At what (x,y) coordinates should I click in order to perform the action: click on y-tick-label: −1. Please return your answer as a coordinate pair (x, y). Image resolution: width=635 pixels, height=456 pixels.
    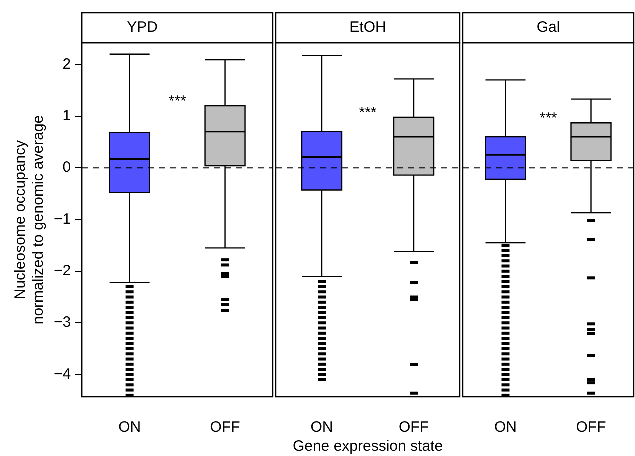
    Looking at the image, I should click on (63, 219).